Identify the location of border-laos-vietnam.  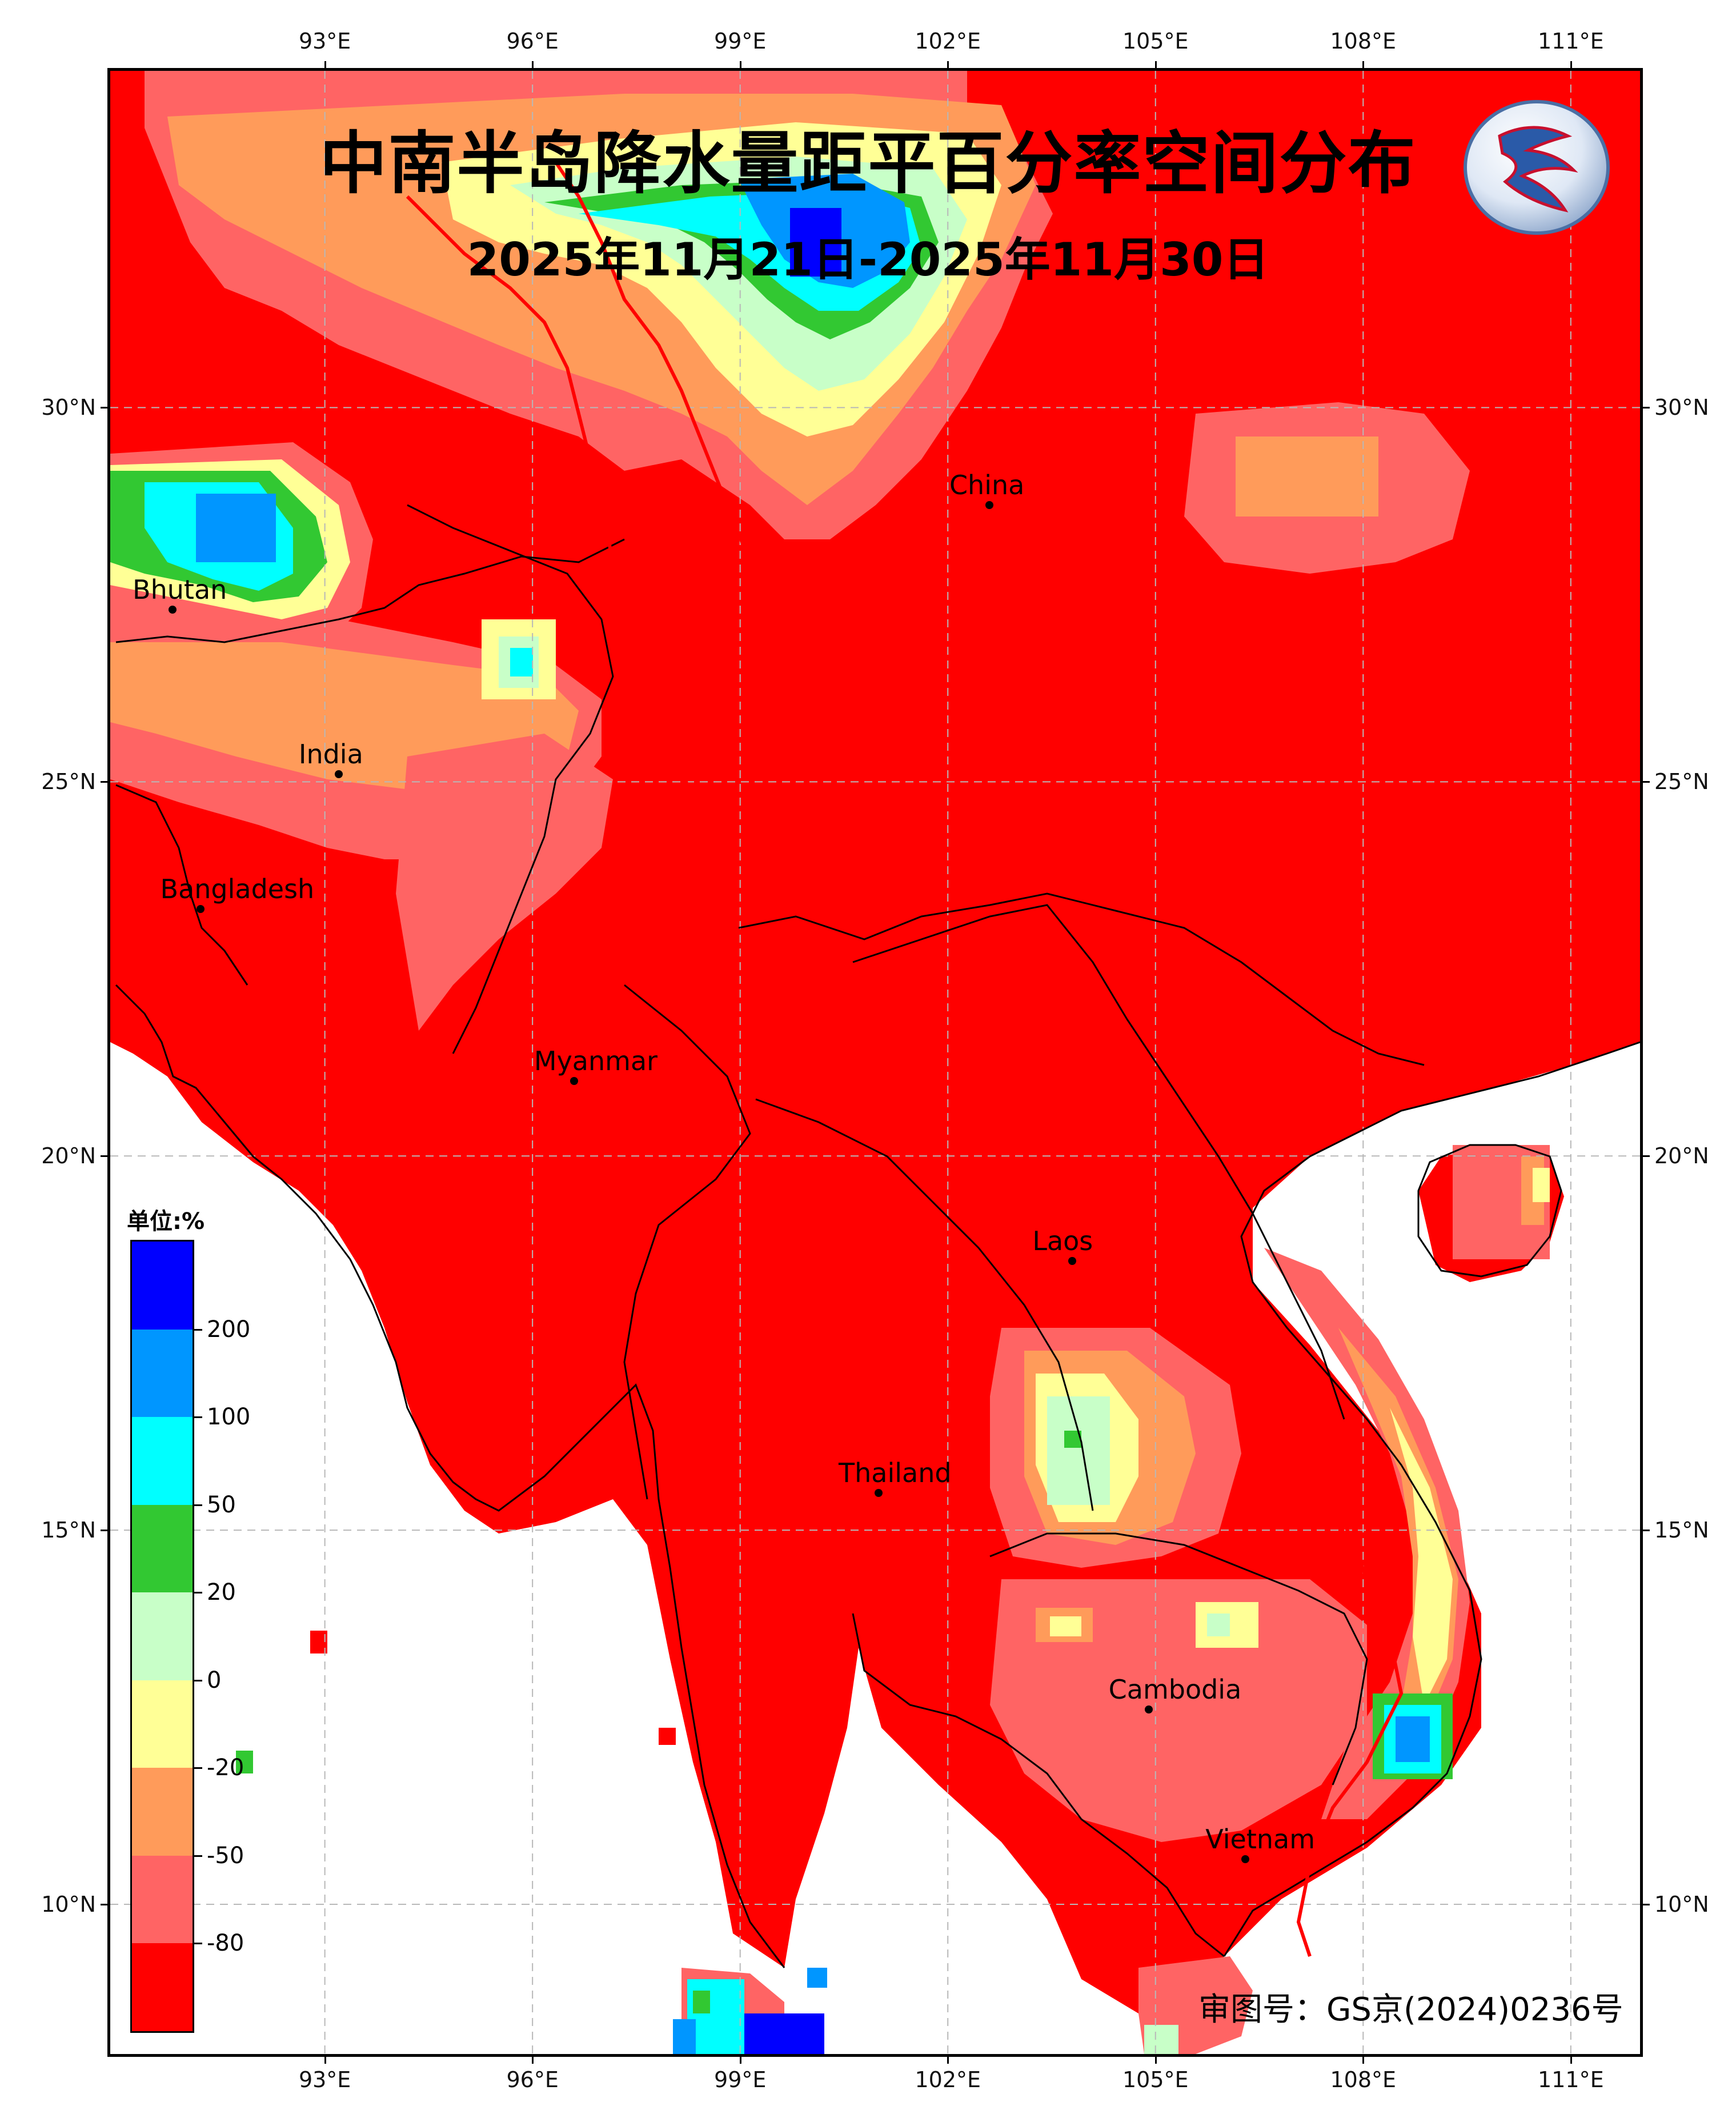
(1098, 1162).